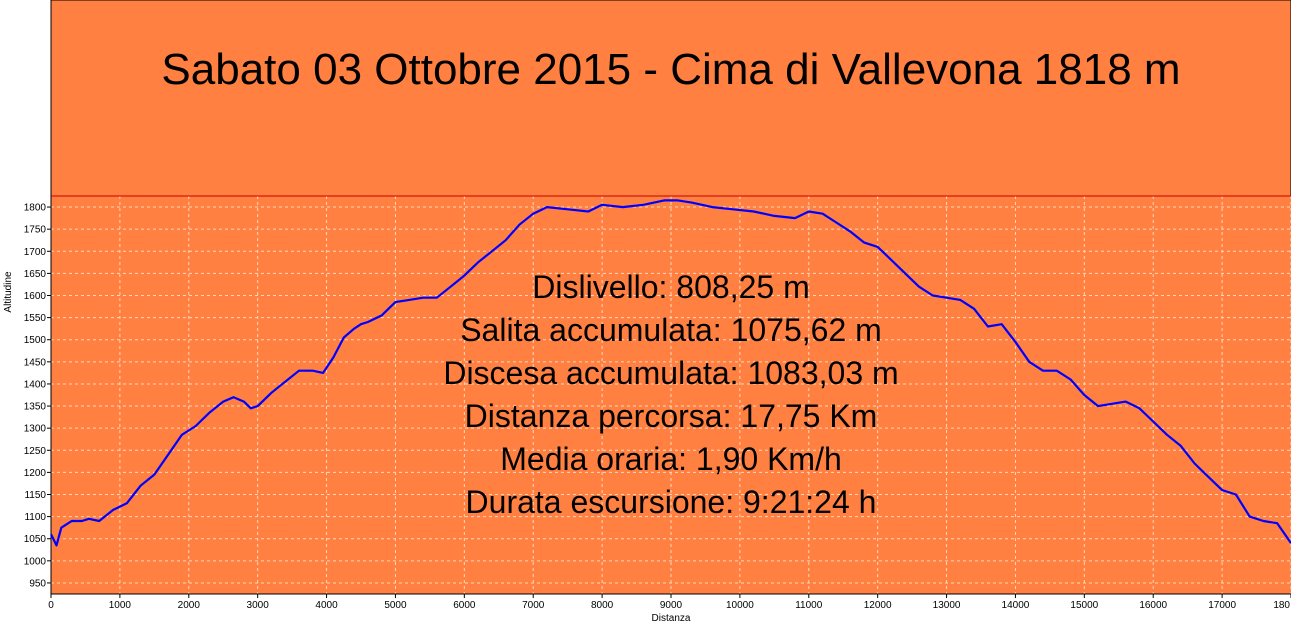  What do you see at coordinates (35, 252) in the screenshot?
I see `y-tick-label: 1700` at bounding box center [35, 252].